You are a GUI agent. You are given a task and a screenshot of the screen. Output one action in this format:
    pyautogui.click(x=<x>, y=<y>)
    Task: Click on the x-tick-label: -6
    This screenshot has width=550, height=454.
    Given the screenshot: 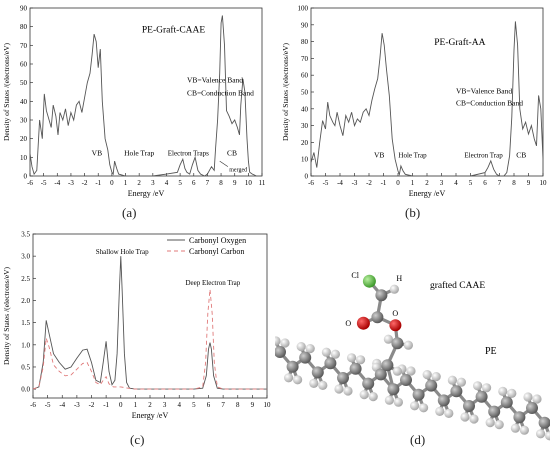 What is the action you would take?
    pyautogui.click(x=30, y=183)
    